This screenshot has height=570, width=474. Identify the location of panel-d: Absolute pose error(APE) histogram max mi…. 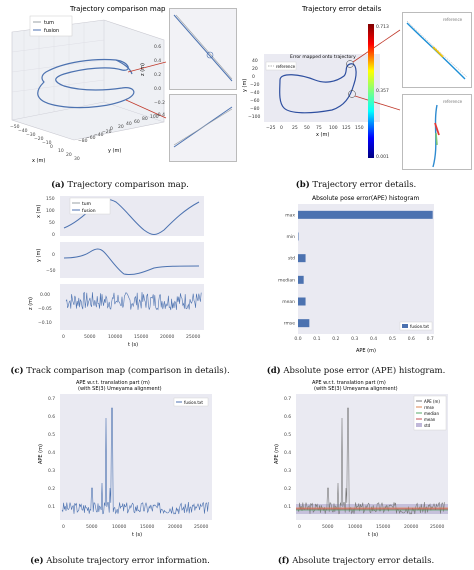
(356, 278).